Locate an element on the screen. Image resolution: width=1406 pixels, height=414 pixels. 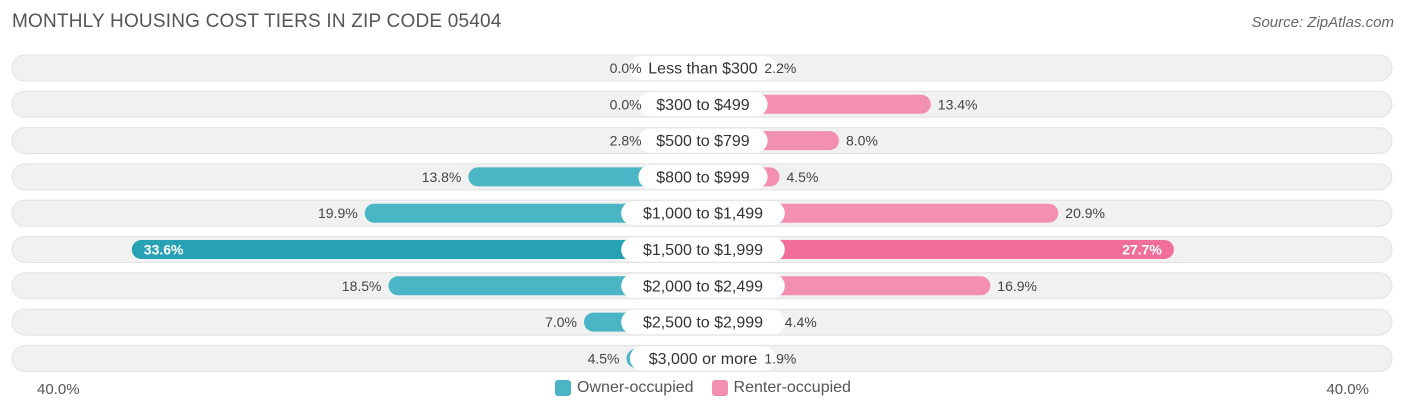
bar-row: $2,000 to $2,499 18.5% 16.9% is located at coordinates (702, 286).